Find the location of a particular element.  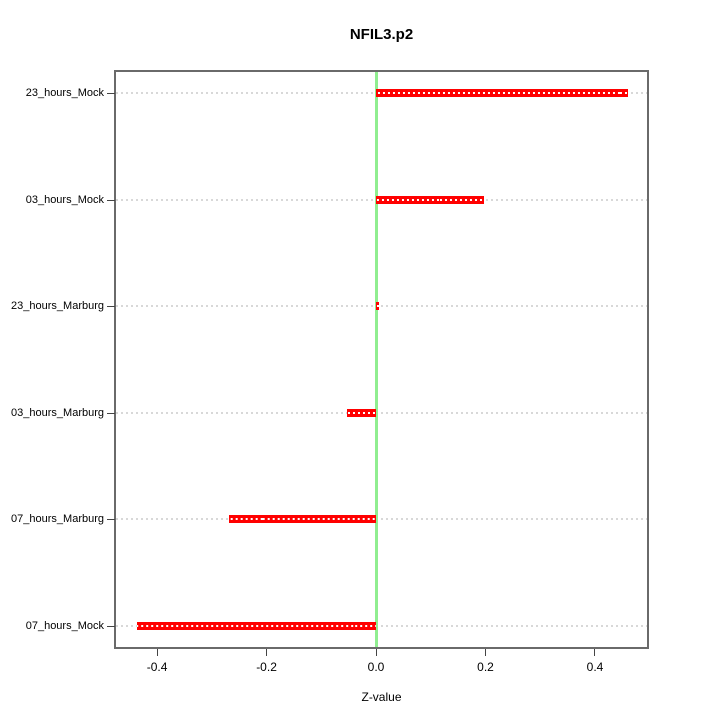

category-label: 03_hours_Marburg is located at coordinates (57, 412).